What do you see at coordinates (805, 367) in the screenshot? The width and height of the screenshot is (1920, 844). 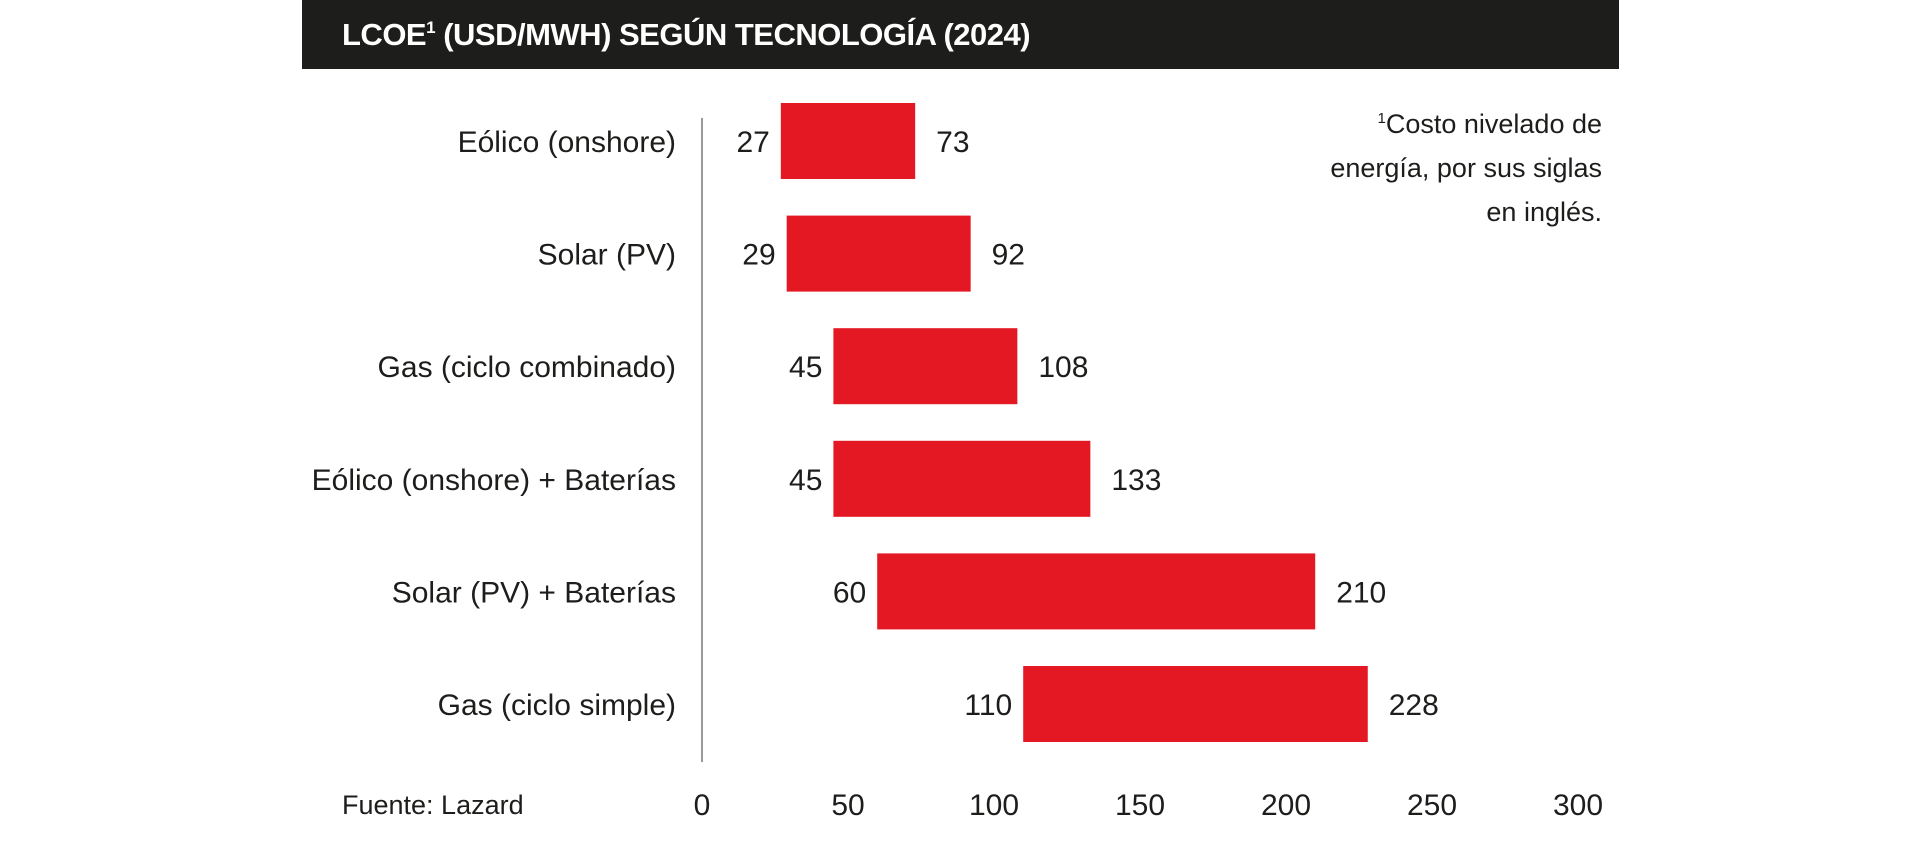 I see `low-value-label-row-3: 45` at bounding box center [805, 367].